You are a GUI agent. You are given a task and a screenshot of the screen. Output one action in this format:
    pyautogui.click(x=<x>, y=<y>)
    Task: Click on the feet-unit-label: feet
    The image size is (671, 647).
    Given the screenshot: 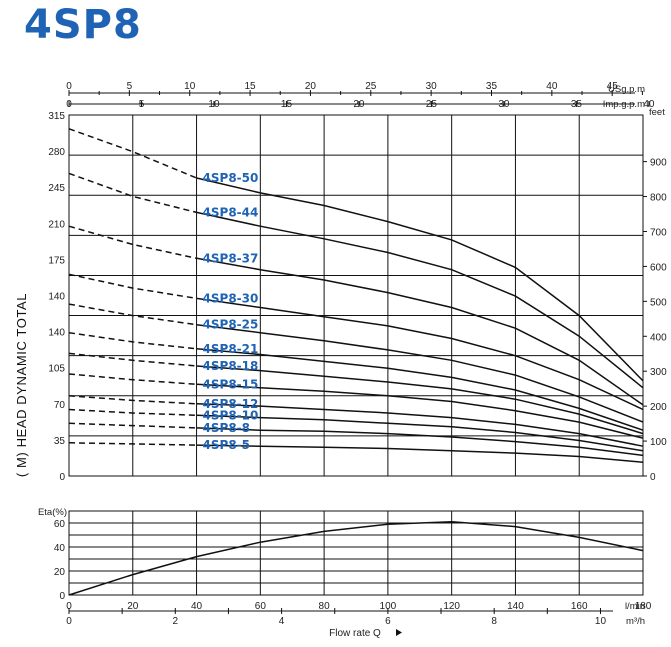 What is the action you would take?
    pyautogui.click(x=657, y=112)
    